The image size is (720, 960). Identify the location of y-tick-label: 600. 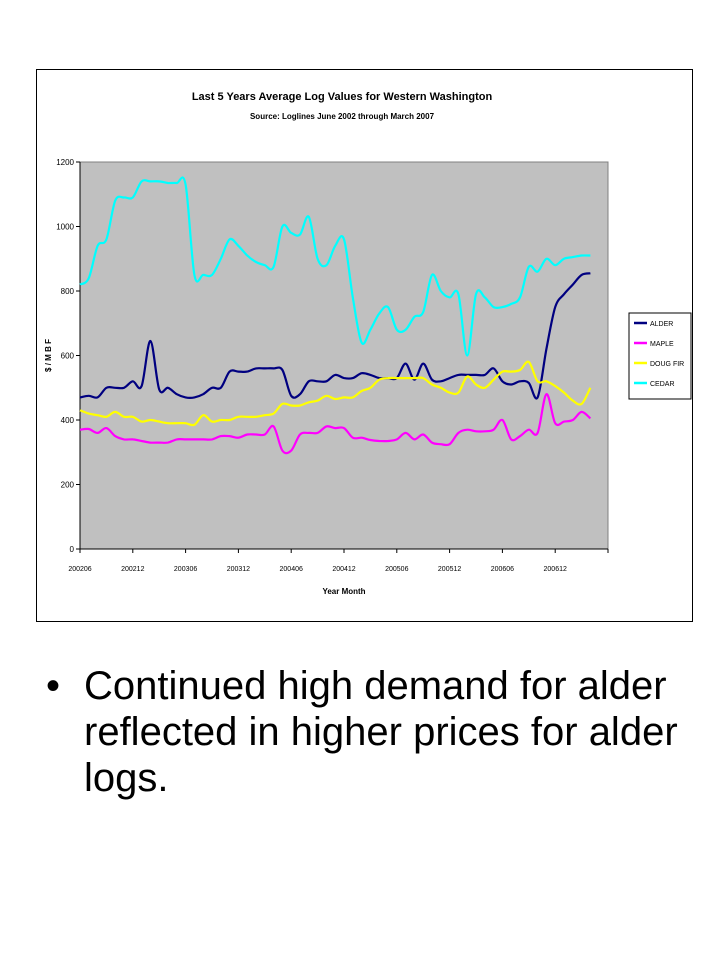
(68, 356).